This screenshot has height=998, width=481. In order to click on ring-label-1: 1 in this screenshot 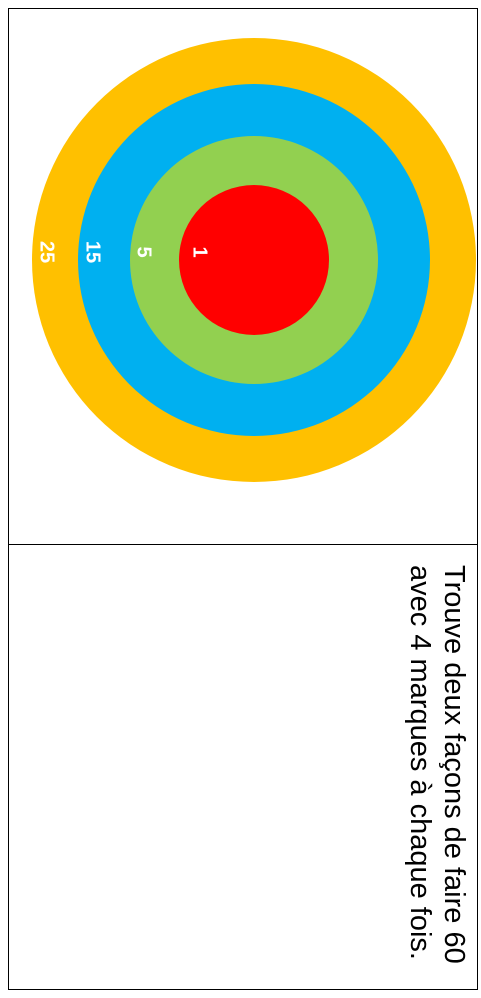, I will do `click(200, 251)`.